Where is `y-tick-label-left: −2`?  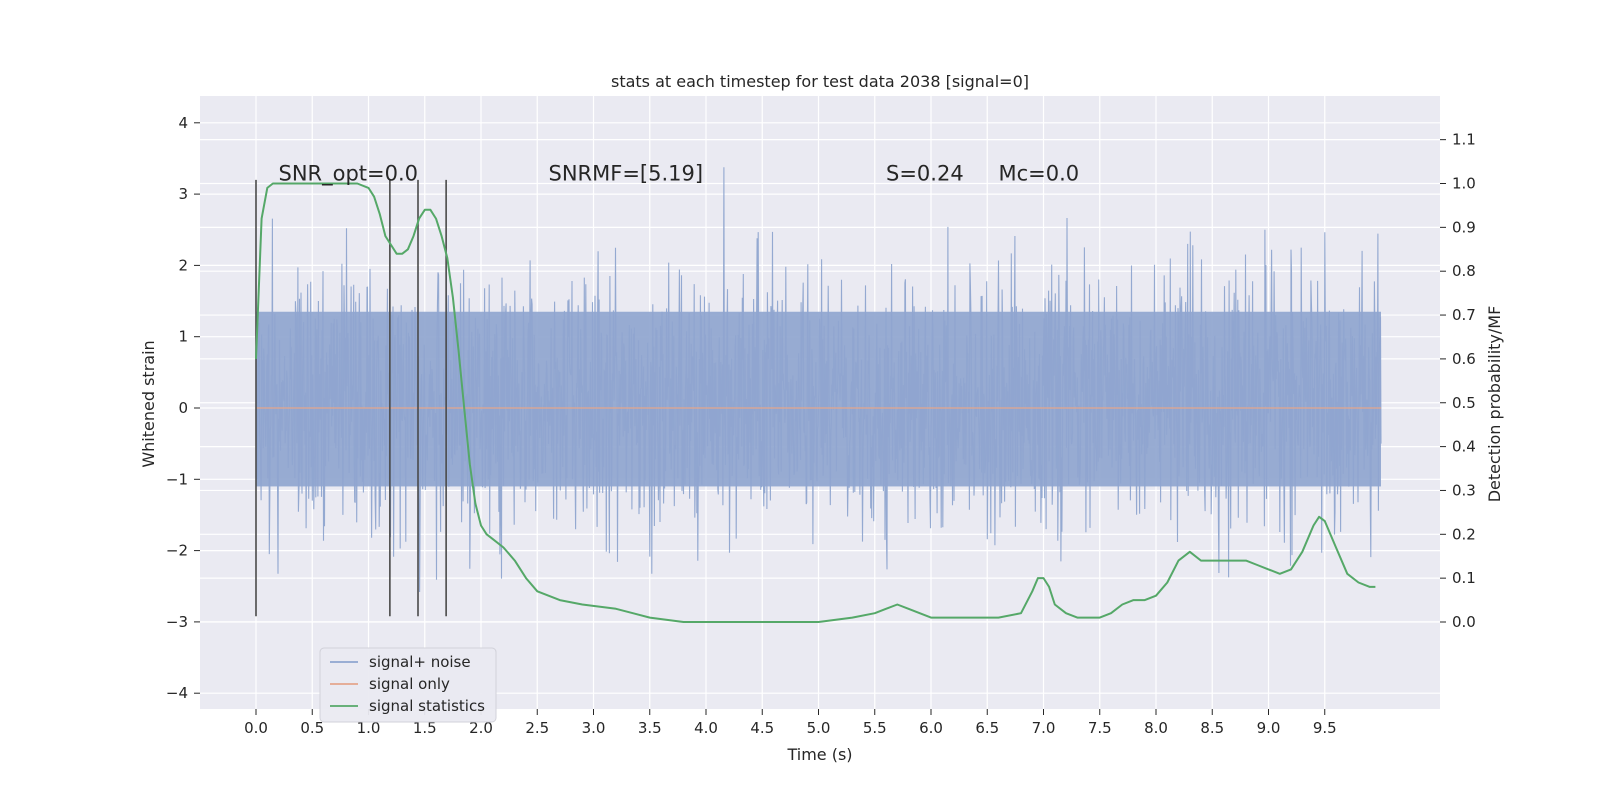
y-tick-label-left: −2 is located at coordinates (177, 551).